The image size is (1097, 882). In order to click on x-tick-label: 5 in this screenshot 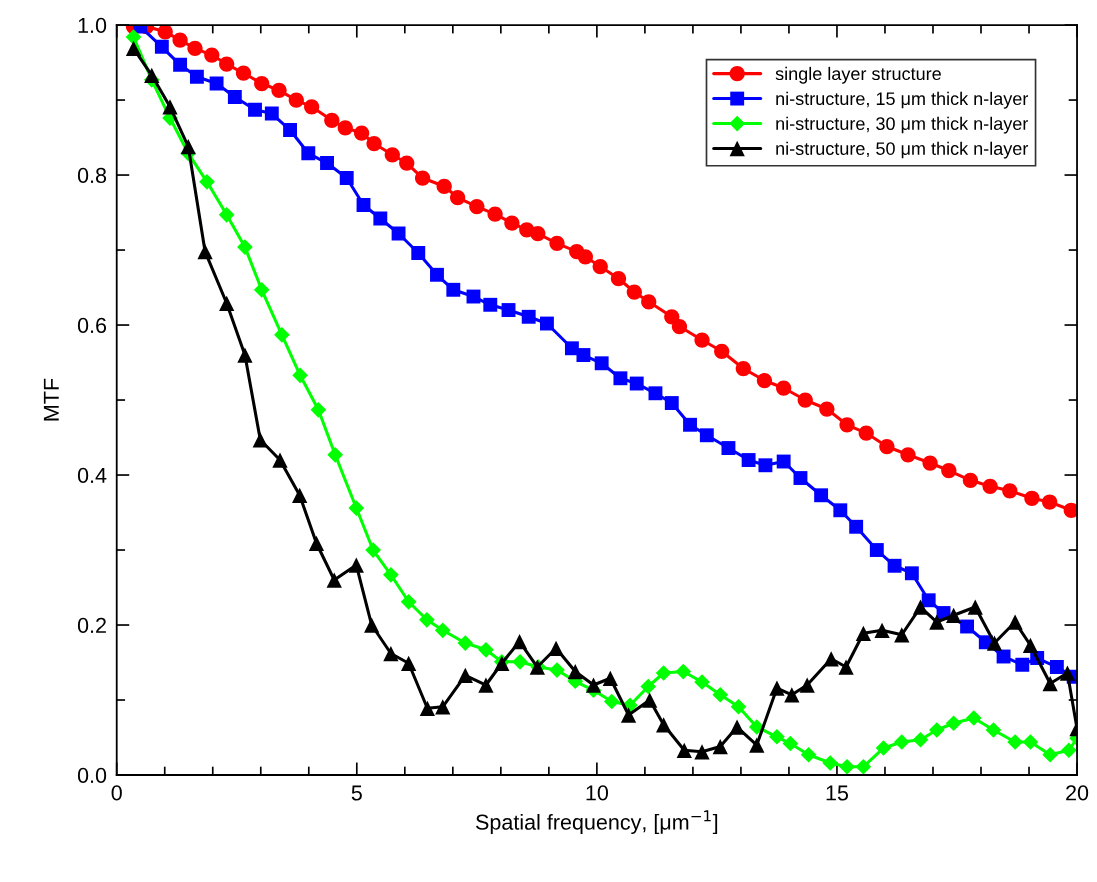, I will do `click(356, 793)`.